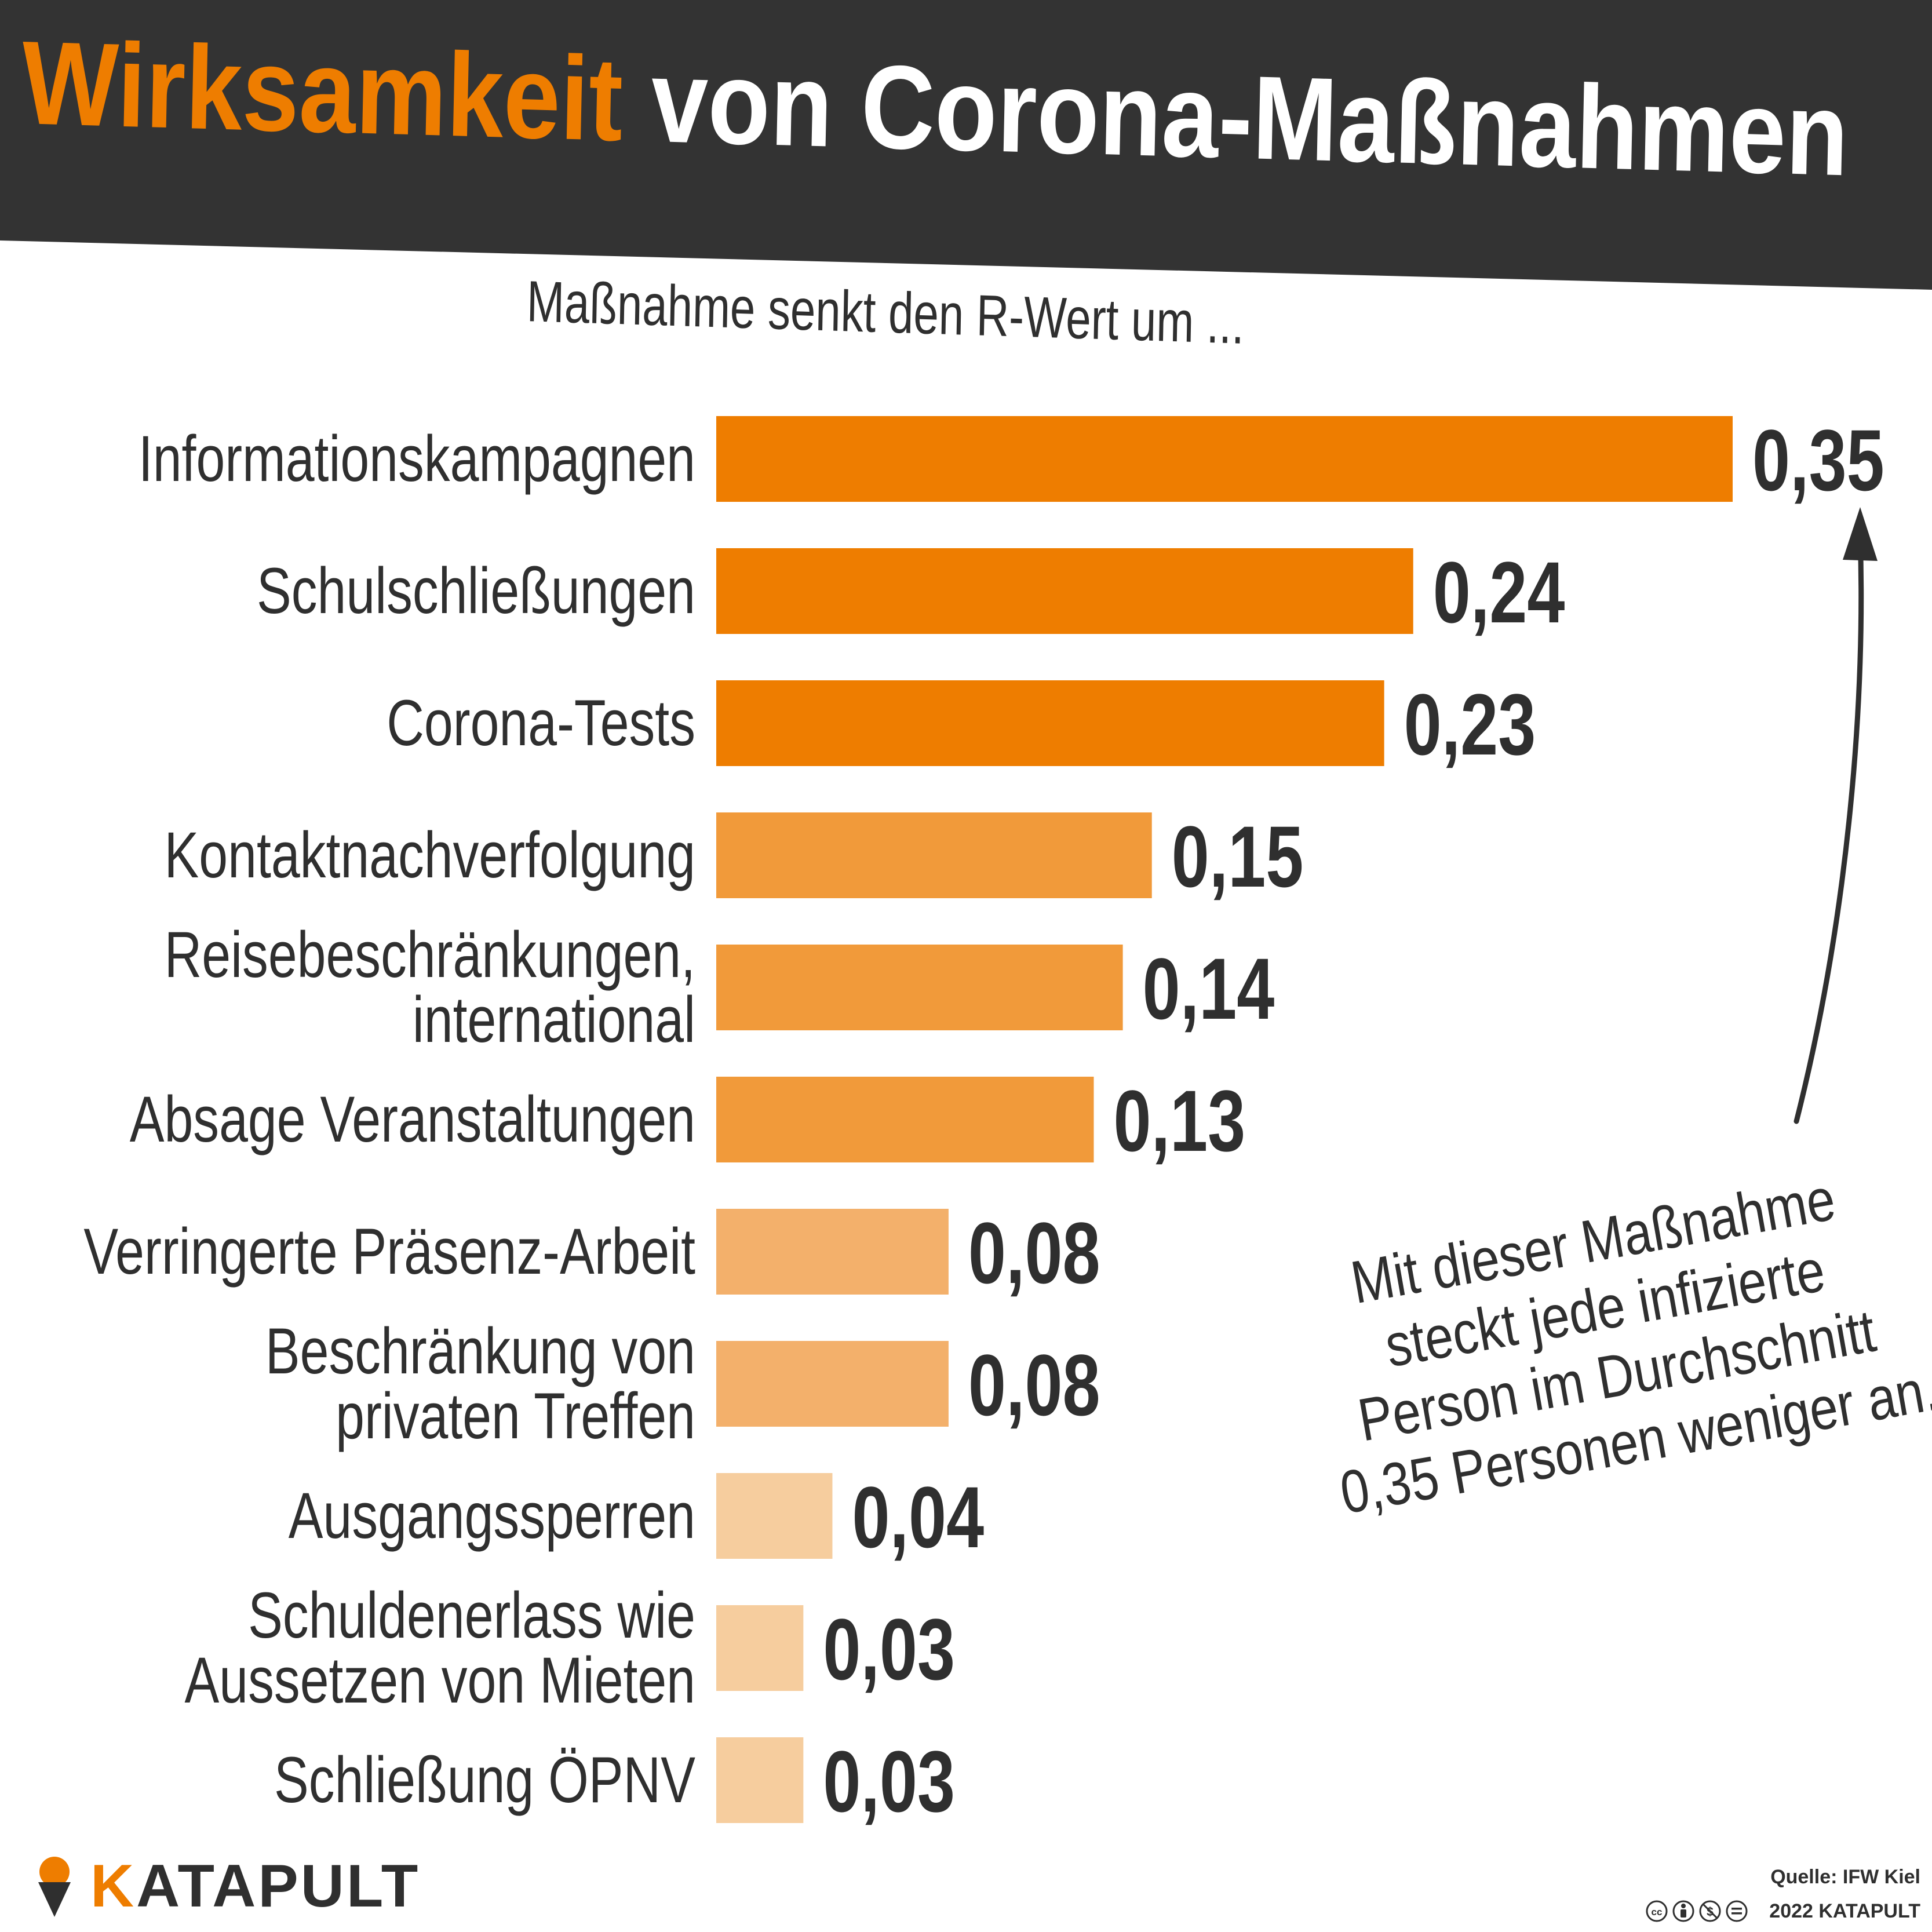 The image size is (1932, 1932). I want to click on credit-line: cc $ 2022 KATAPULT, so click(1782, 1912).